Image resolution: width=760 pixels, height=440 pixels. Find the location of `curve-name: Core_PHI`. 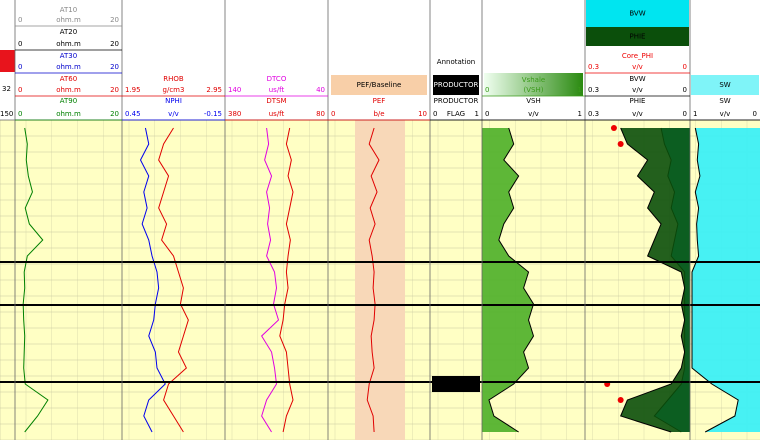

curve-name: Core_PHI is located at coordinates (637, 56).